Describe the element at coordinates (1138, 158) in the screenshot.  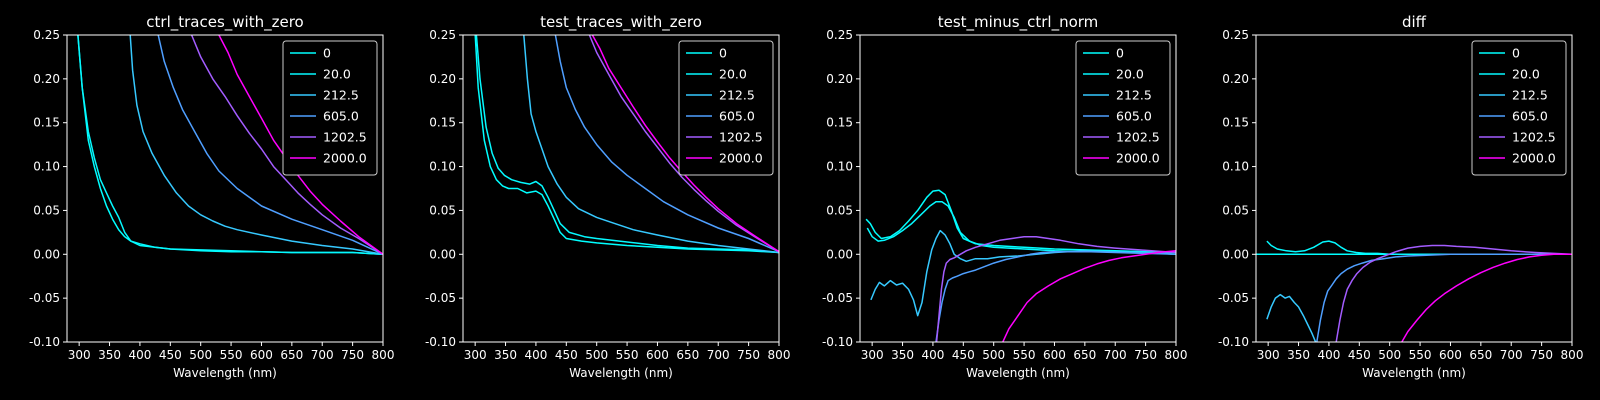
I see `legend-label-2000.0: 2000.0` at that location.